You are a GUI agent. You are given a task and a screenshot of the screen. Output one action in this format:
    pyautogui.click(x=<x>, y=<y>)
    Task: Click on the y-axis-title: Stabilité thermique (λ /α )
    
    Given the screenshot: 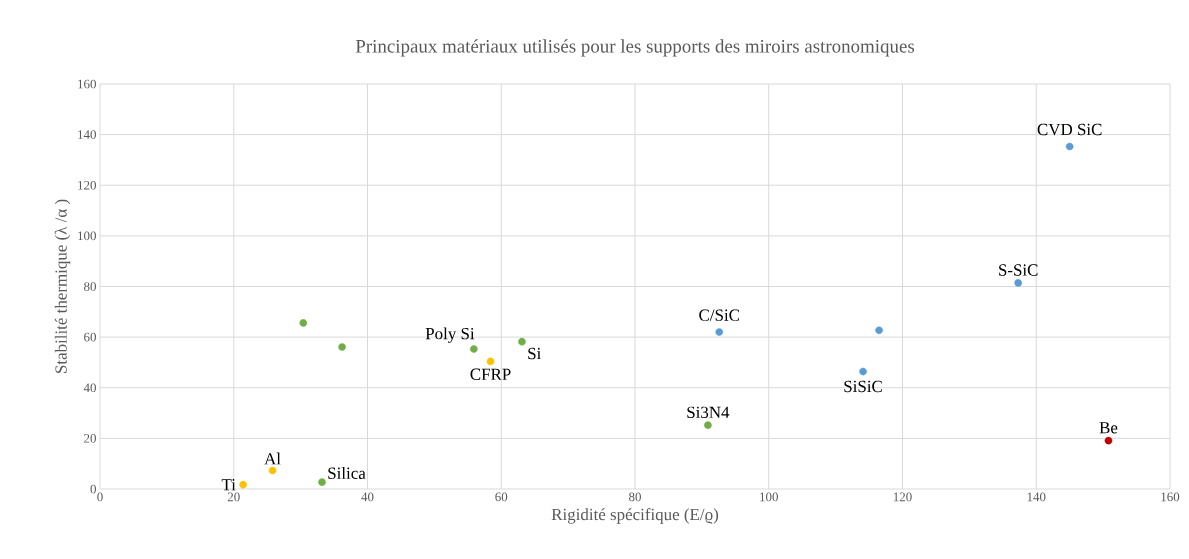 What is the action you would take?
    pyautogui.click(x=62, y=286)
    